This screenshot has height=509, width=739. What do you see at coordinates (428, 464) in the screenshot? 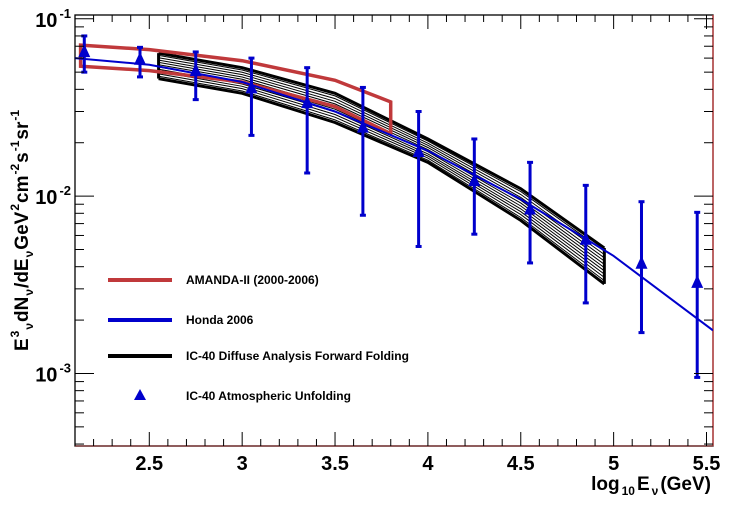
I see `x-tick-label: 4` at bounding box center [428, 464].